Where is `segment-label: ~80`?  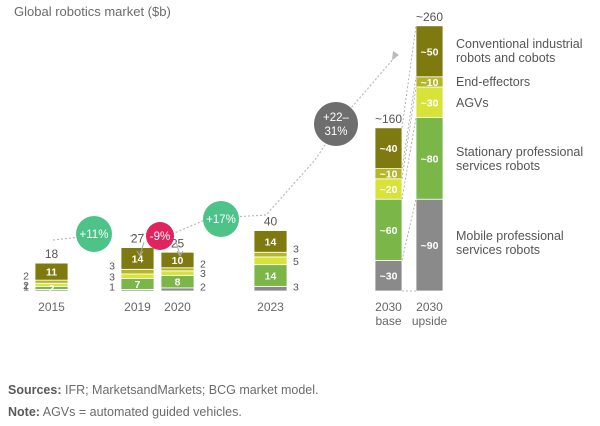 segment-label: ~80 is located at coordinates (430, 159).